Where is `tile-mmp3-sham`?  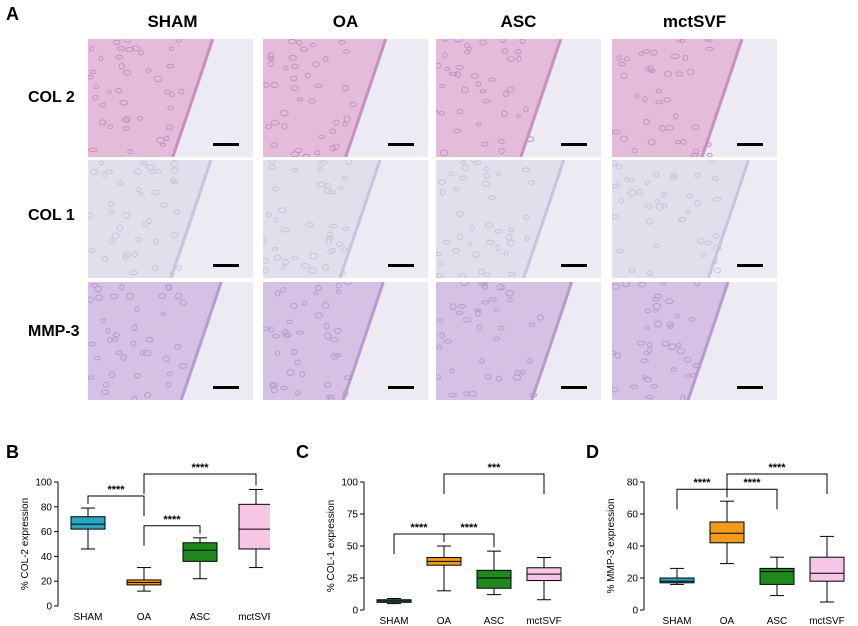 tile-mmp3-sham is located at coordinates (170, 341).